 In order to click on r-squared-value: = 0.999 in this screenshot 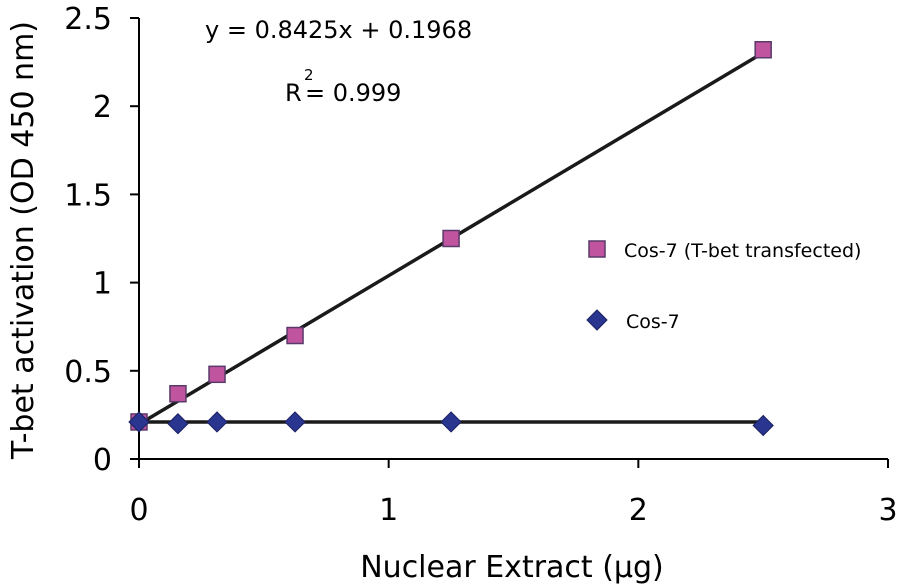, I will do `click(353, 93)`.